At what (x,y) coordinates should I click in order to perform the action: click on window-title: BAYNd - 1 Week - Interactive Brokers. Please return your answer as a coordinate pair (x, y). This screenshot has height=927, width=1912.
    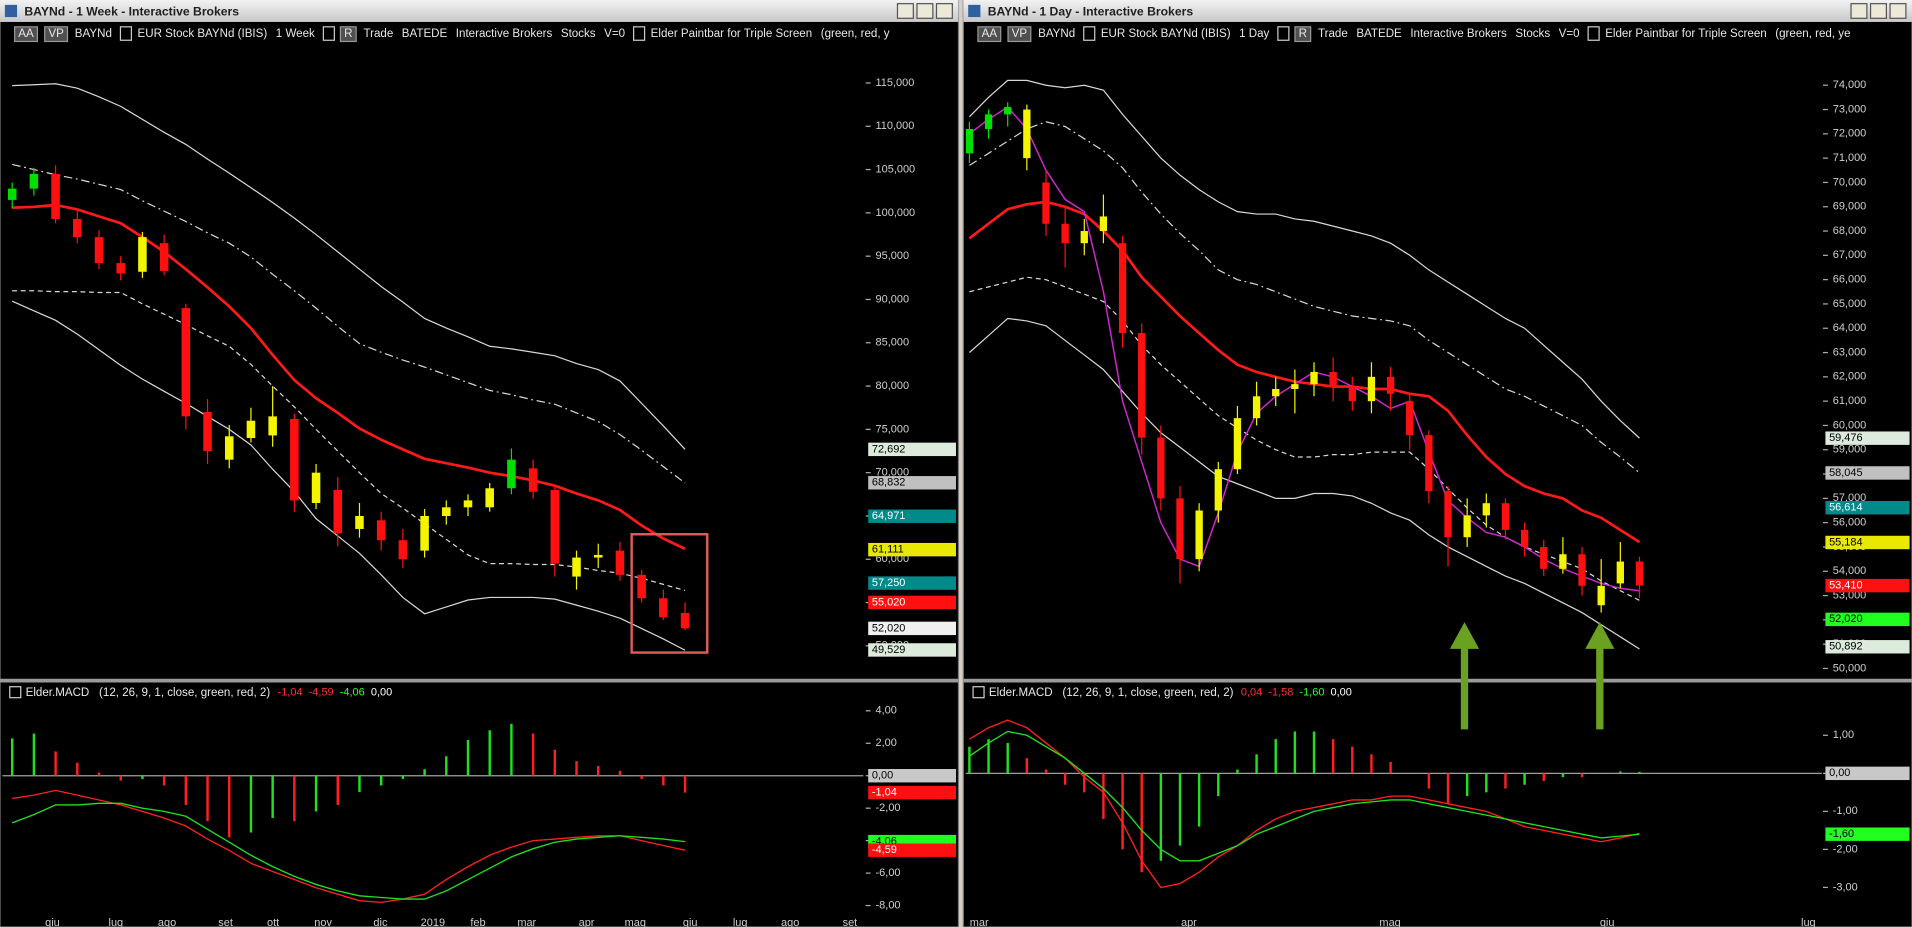
    Looking at the image, I should click on (131, 11).